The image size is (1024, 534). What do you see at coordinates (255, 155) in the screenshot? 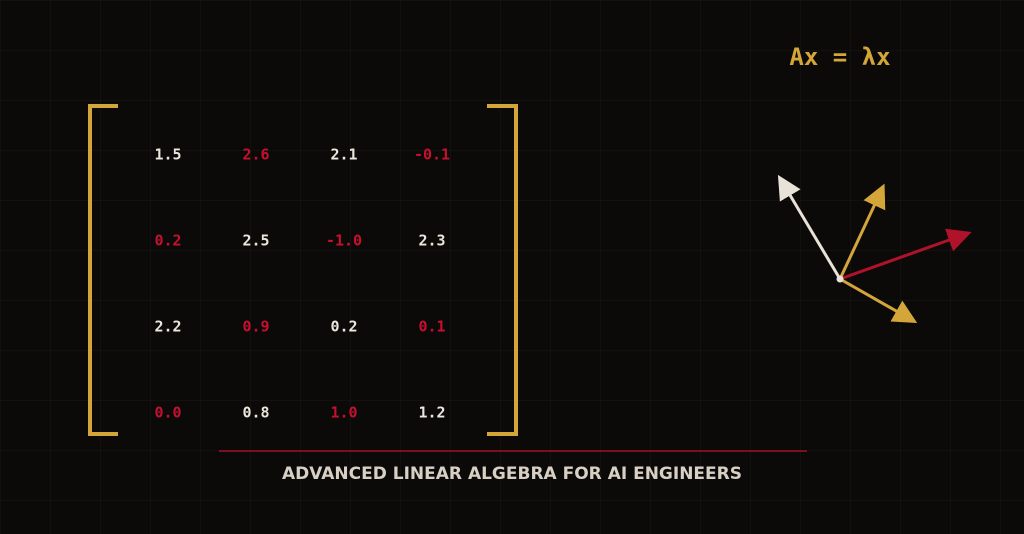
I see `matrix-cell: 2.6` at bounding box center [255, 155].